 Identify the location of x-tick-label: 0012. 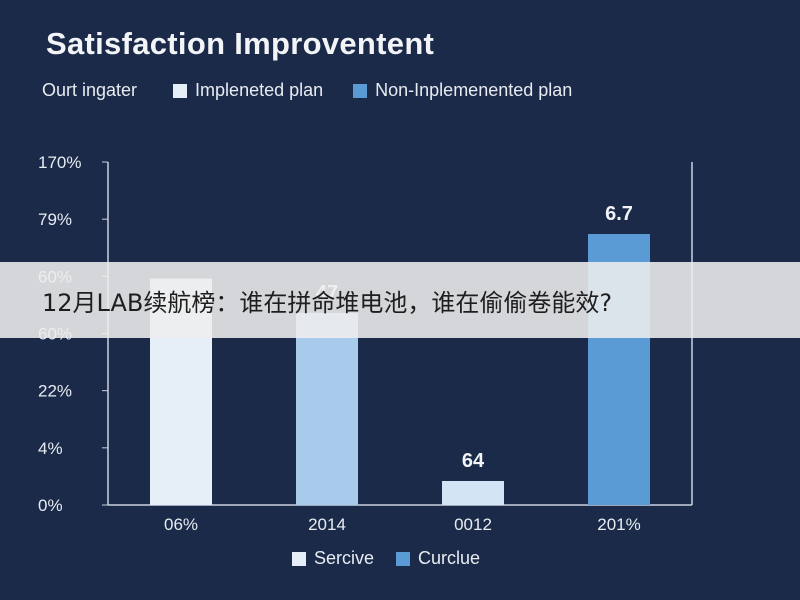
(473, 524).